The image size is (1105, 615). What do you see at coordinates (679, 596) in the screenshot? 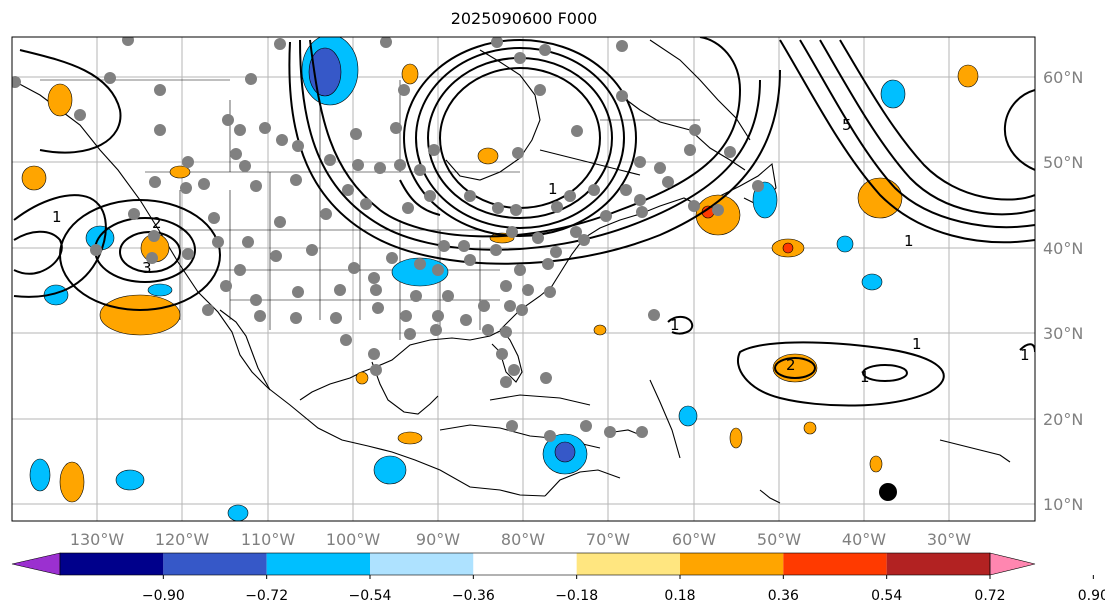
I see `colorbar-tick-label: 0.18` at bounding box center [679, 596].